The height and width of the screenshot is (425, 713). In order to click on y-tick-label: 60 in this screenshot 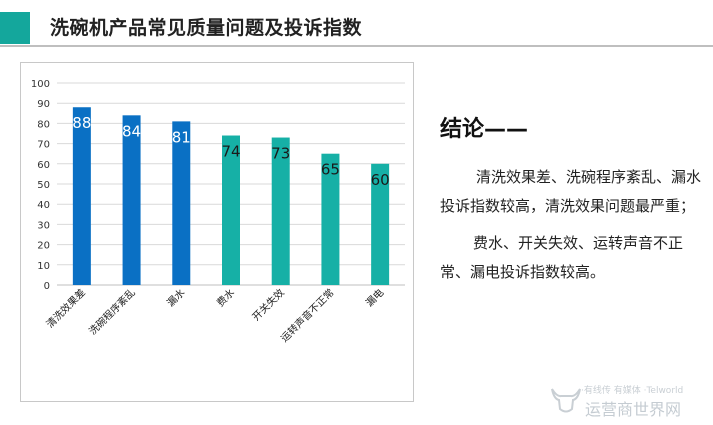, I will do `click(43, 165)`.